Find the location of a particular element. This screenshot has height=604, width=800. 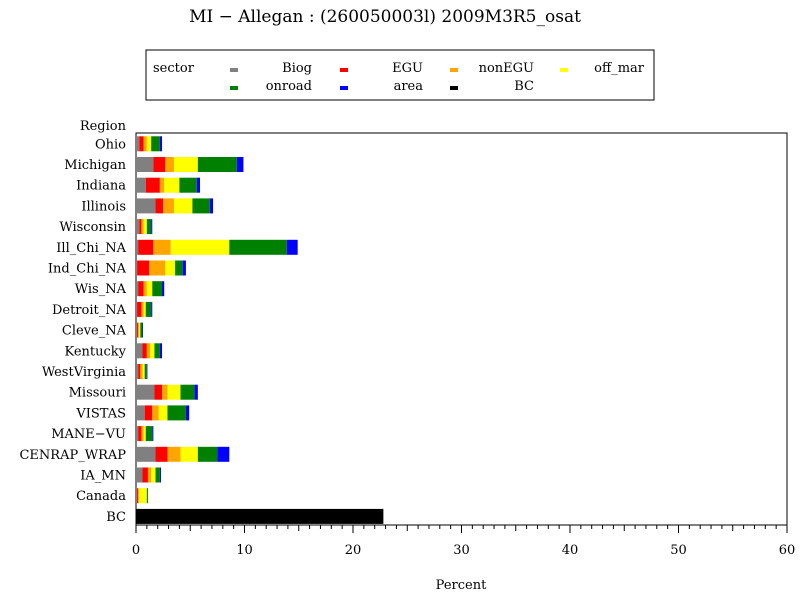

y-tick-label: CENRAP_WRAP is located at coordinates (72, 455).